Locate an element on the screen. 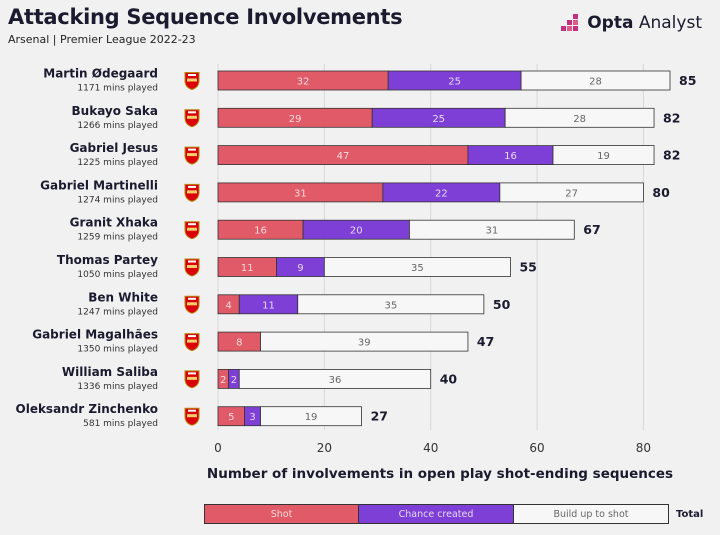  bar-value-label: 3 is located at coordinates (252, 417).